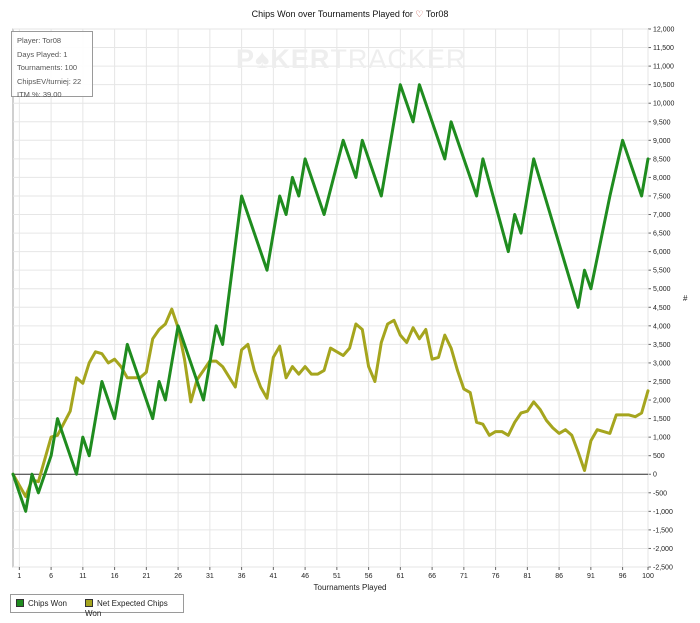 The width and height of the screenshot is (700, 623). What do you see at coordinates (210, 576) in the screenshot?
I see `x-tick-label: 31` at bounding box center [210, 576].